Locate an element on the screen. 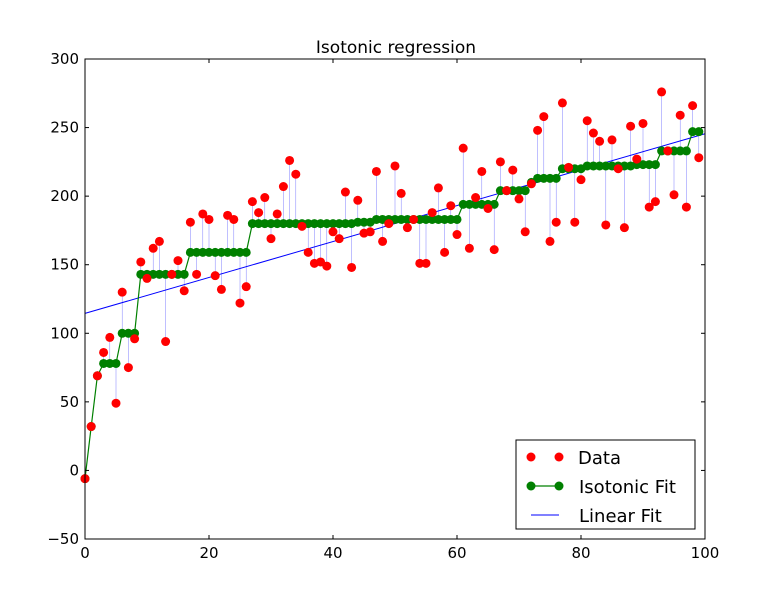 Image resolution: width=772 pixels, height=600 pixels. legend: Data Isotonic Fit Linear Fit is located at coordinates (605, 484).